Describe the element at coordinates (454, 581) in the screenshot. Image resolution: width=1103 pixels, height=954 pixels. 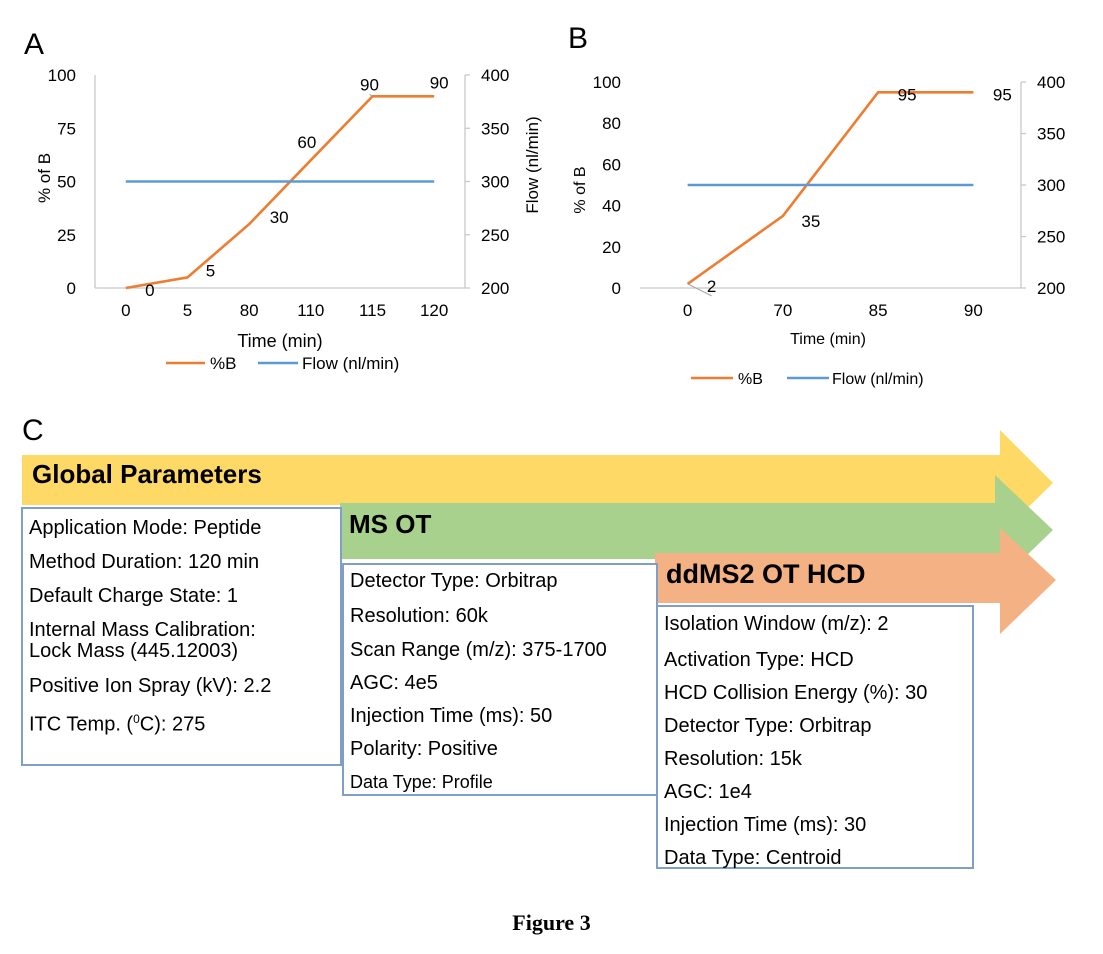
I see `param-ms-detector-type: Detector Type: Orbitrap` at that location.